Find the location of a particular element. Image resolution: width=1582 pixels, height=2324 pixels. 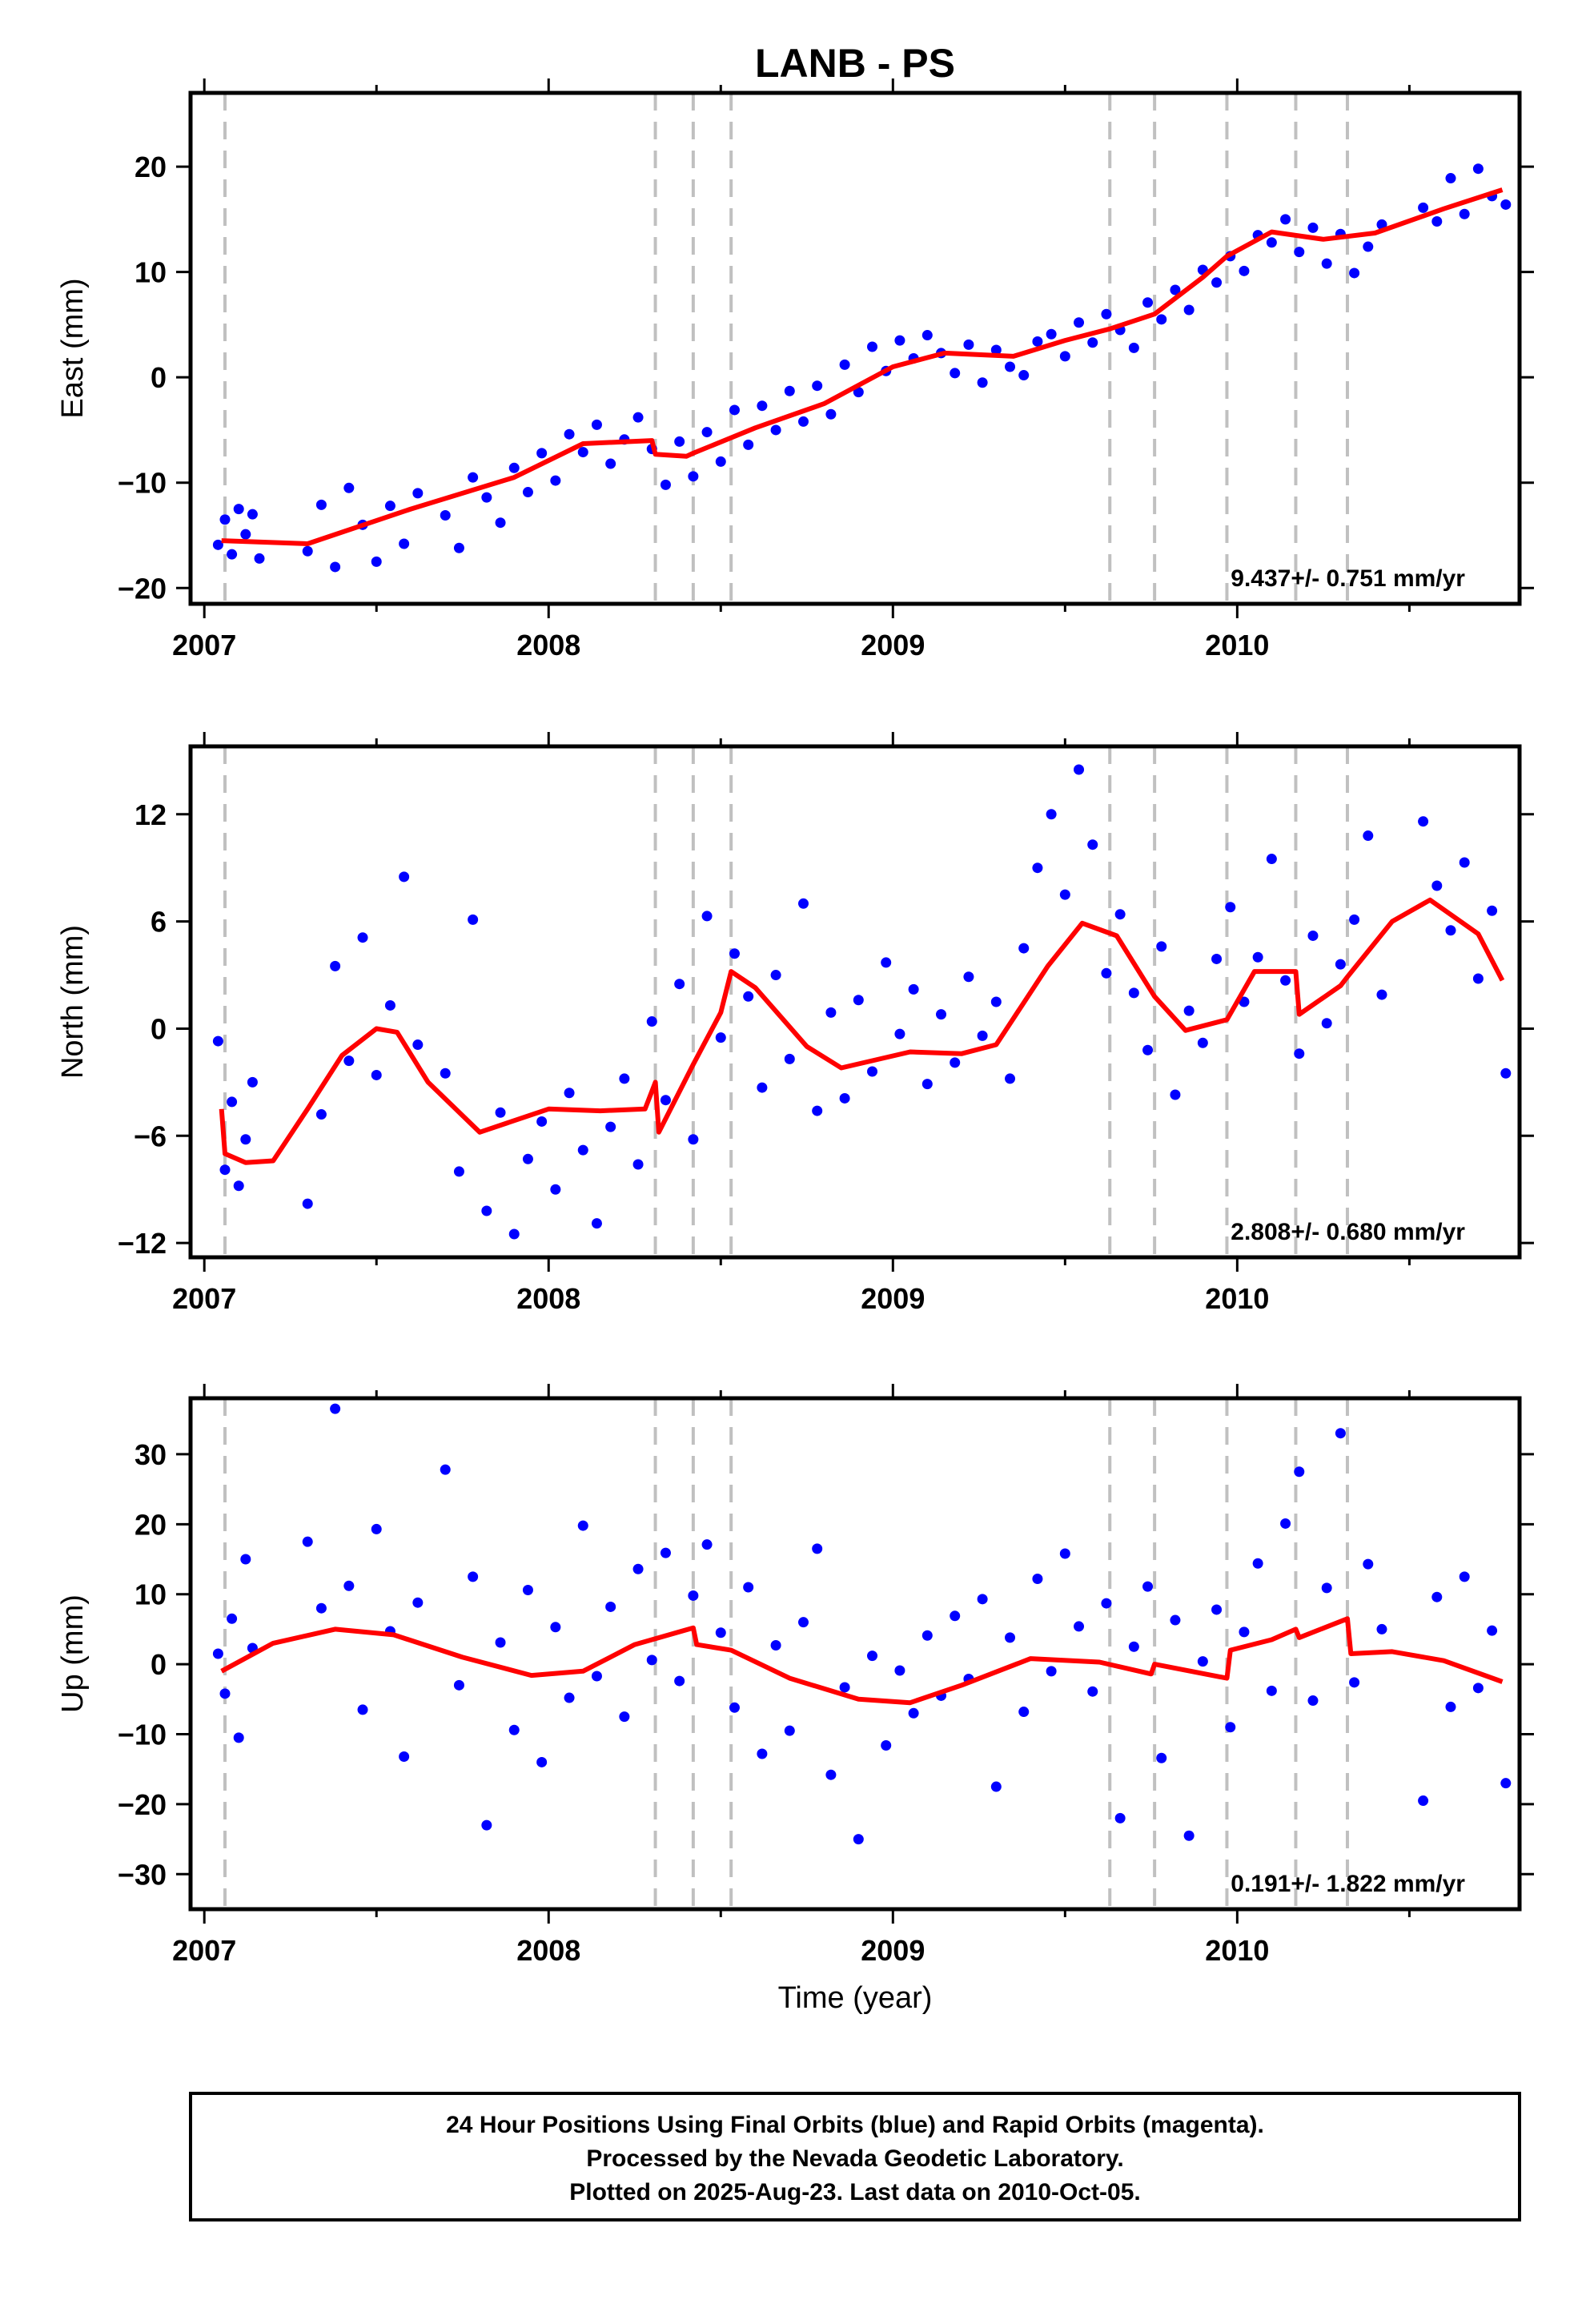

y-tick-label: 10 is located at coordinates (151, 1594).